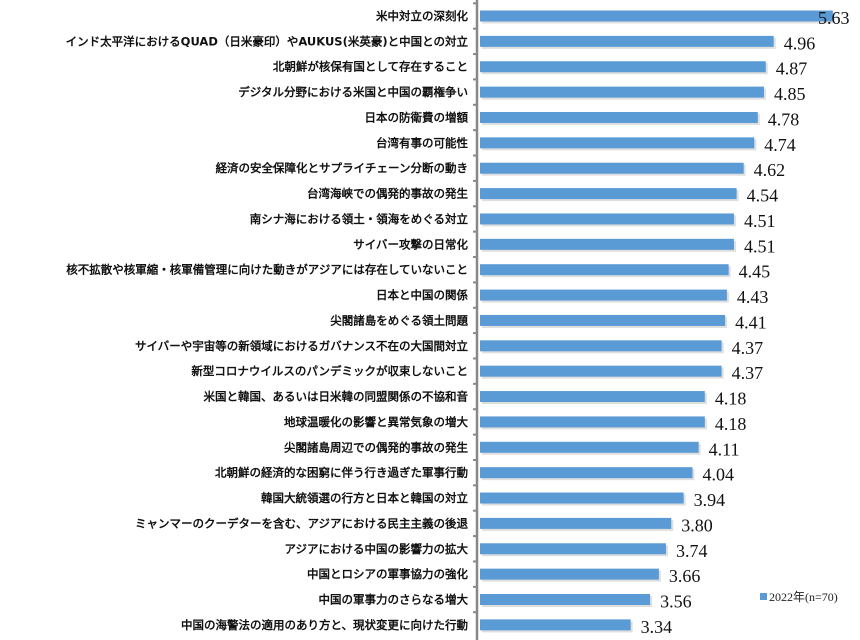 The image size is (860, 640). What do you see at coordinates (325, 625) in the screenshot?
I see `category-label: 中国の海警法の適用のあり方と、現状変更に向けた行動` at bounding box center [325, 625].